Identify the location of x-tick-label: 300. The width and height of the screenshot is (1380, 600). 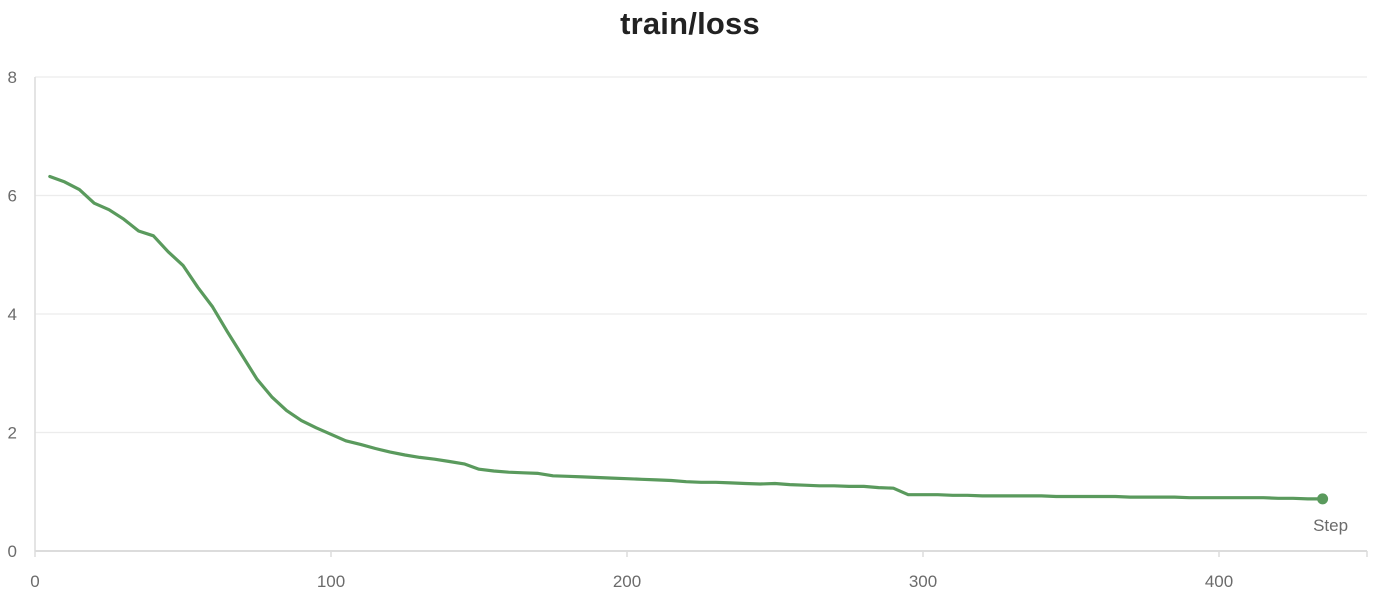
(923, 581).